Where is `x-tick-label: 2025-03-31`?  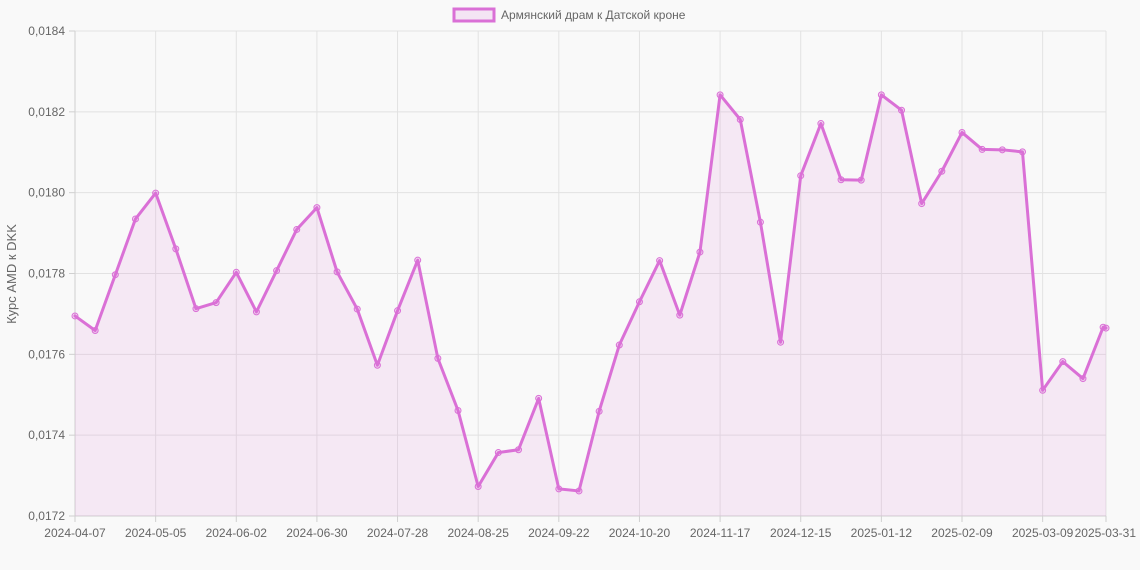 x-tick-label: 2025-03-31 is located at coordinates (1106, 533).